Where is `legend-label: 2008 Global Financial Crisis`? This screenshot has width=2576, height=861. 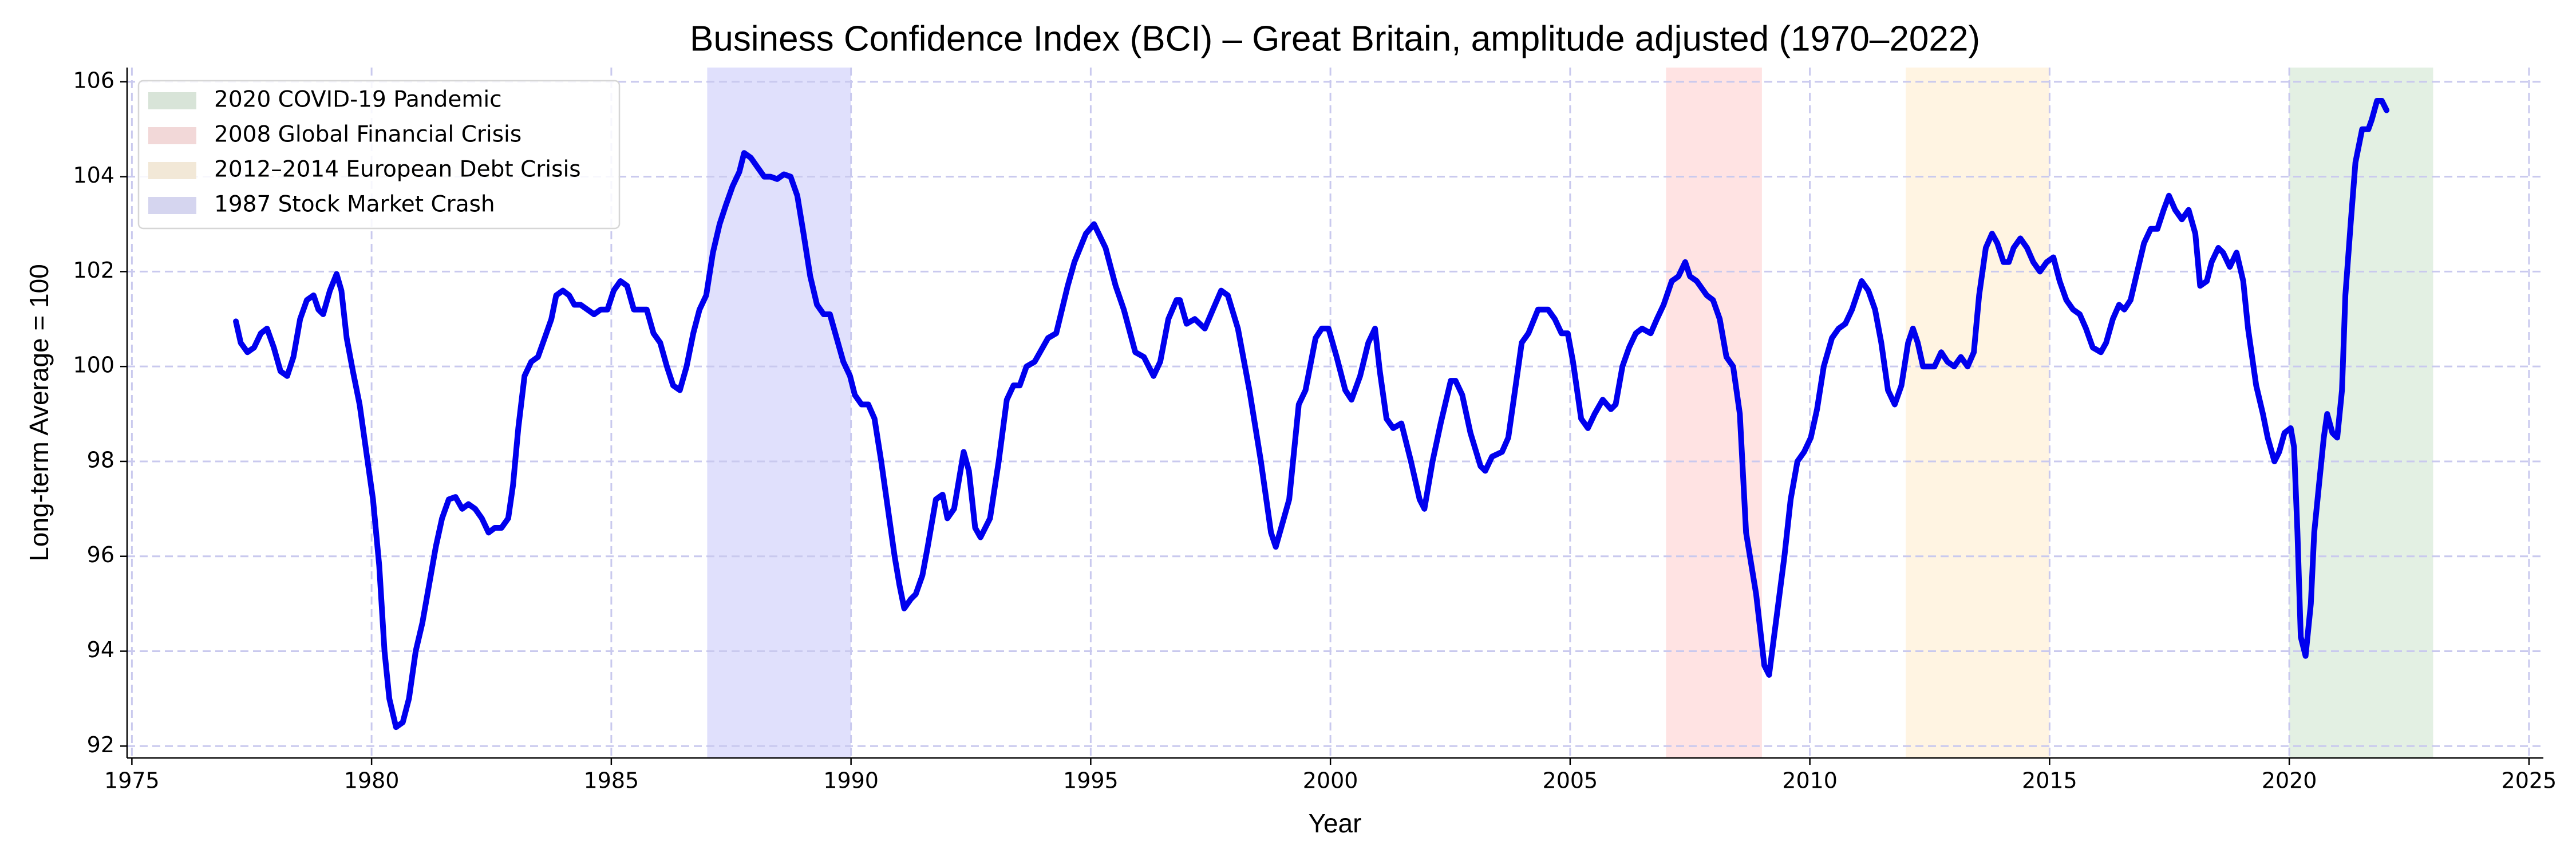 legend-label: 2008 Global Financial Crisis is located at coordinates (367, 135).